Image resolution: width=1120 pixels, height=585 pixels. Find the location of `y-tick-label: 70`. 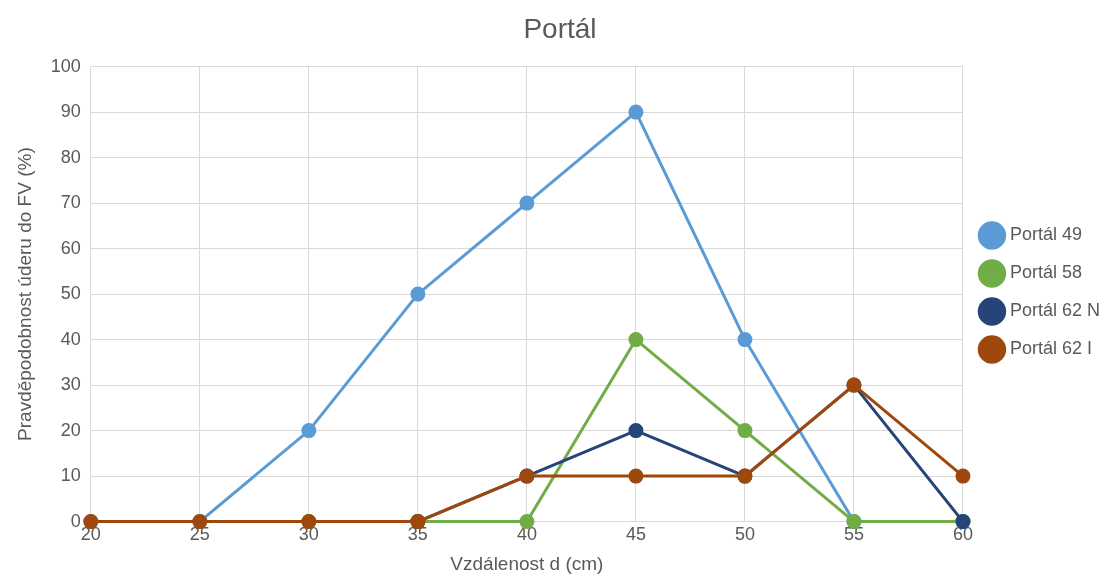

y-tick-label: 70 is located at coordinates (70, 202).